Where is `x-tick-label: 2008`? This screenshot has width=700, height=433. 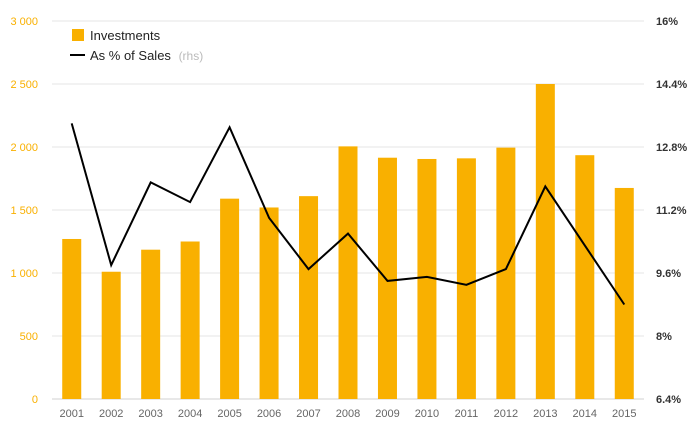
x-tick-label: 2008 is located at coordinates (348, 414).